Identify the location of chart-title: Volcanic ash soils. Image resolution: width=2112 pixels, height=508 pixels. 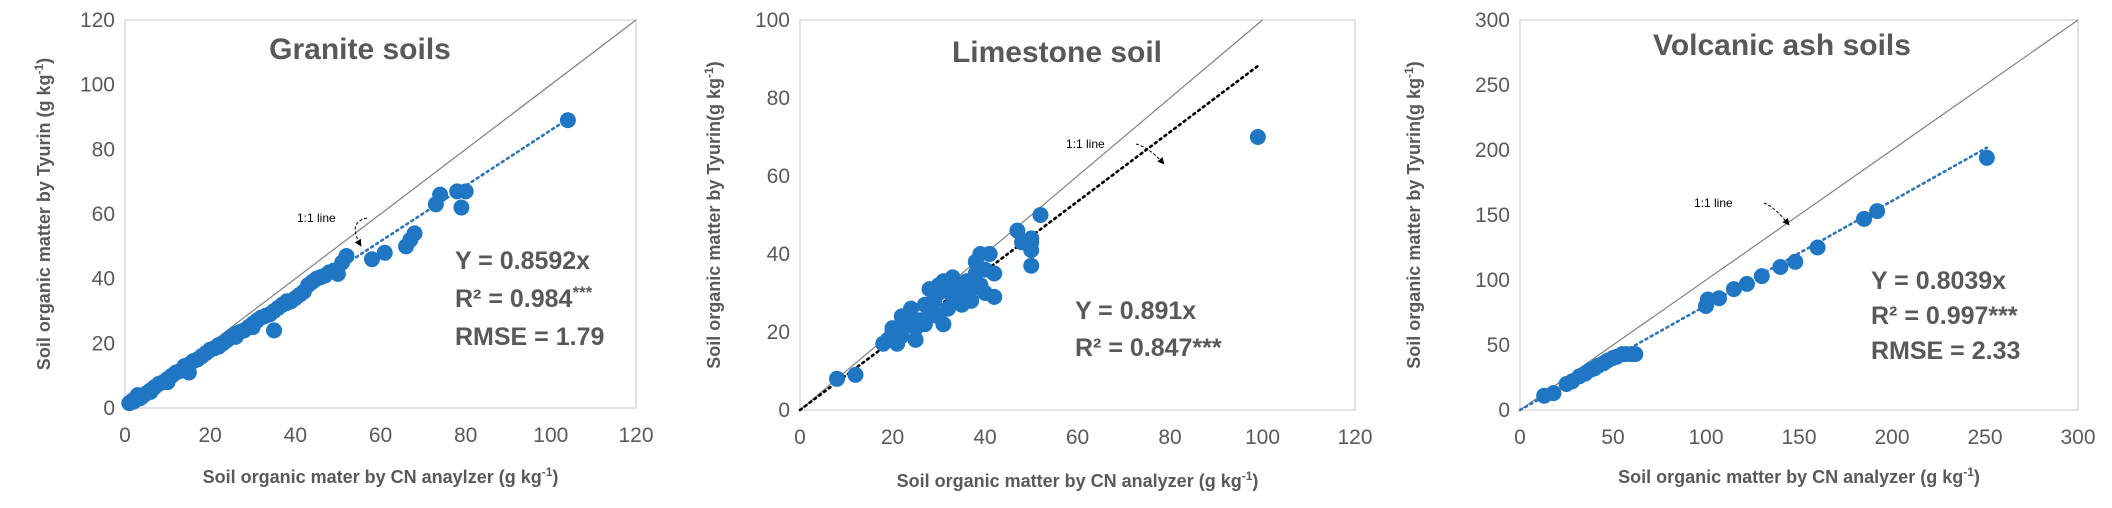
(1782, 45).